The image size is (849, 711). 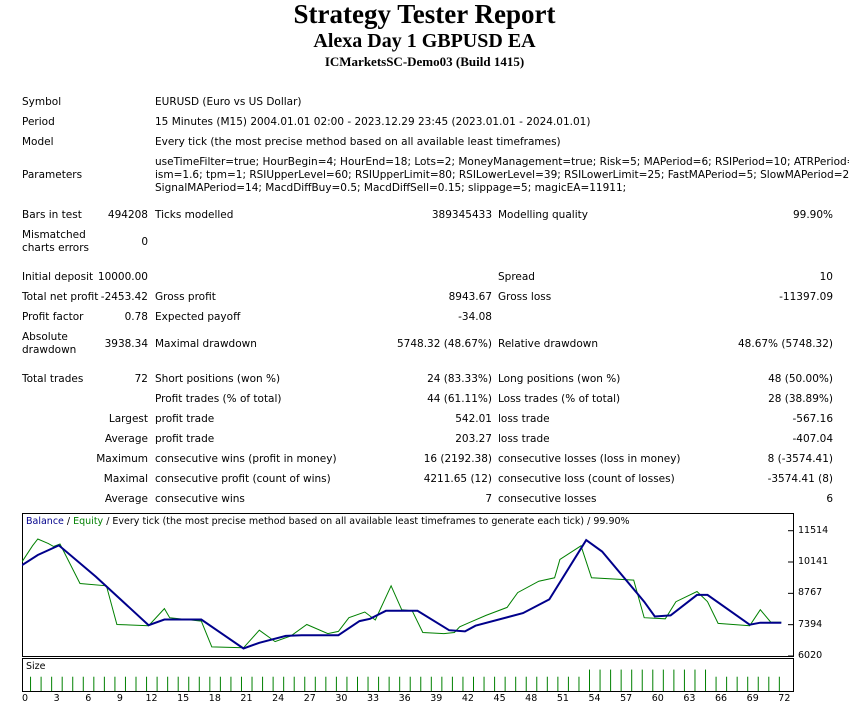 I want to click on x-tick-label: 33, so click(x=373, y=698).